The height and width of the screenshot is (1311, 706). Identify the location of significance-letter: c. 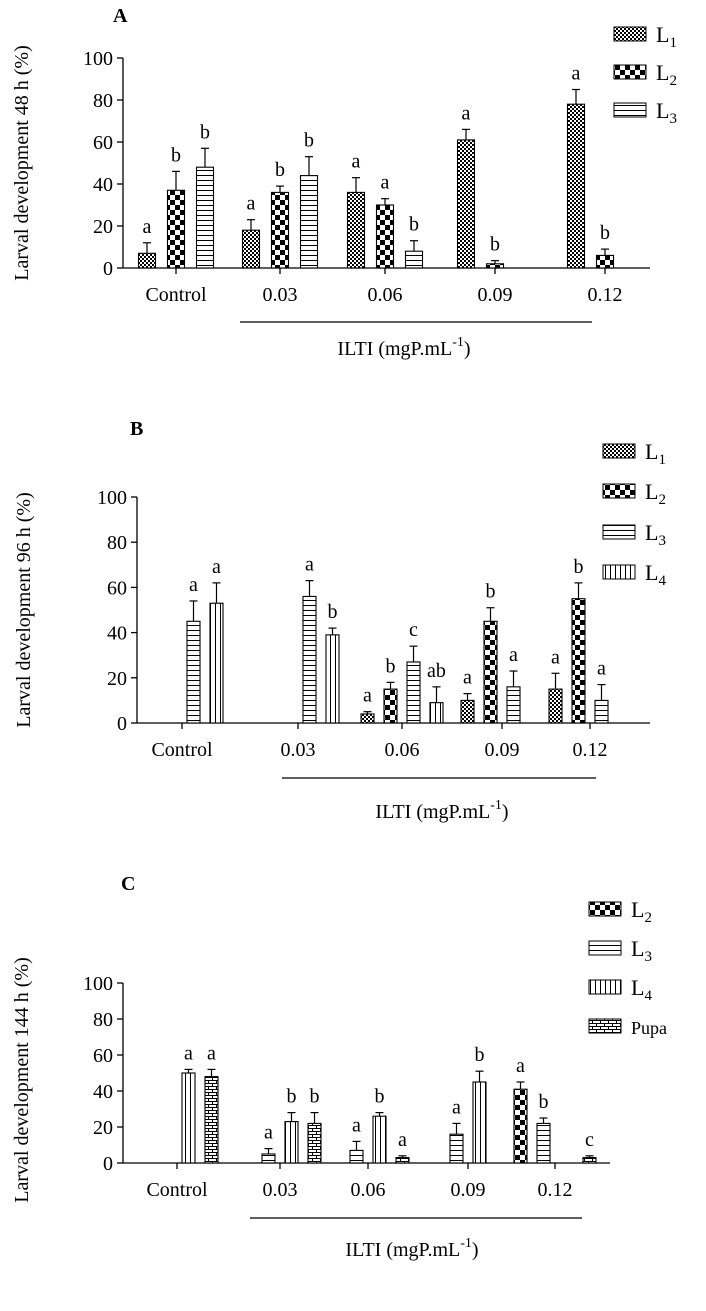
(413, 630).